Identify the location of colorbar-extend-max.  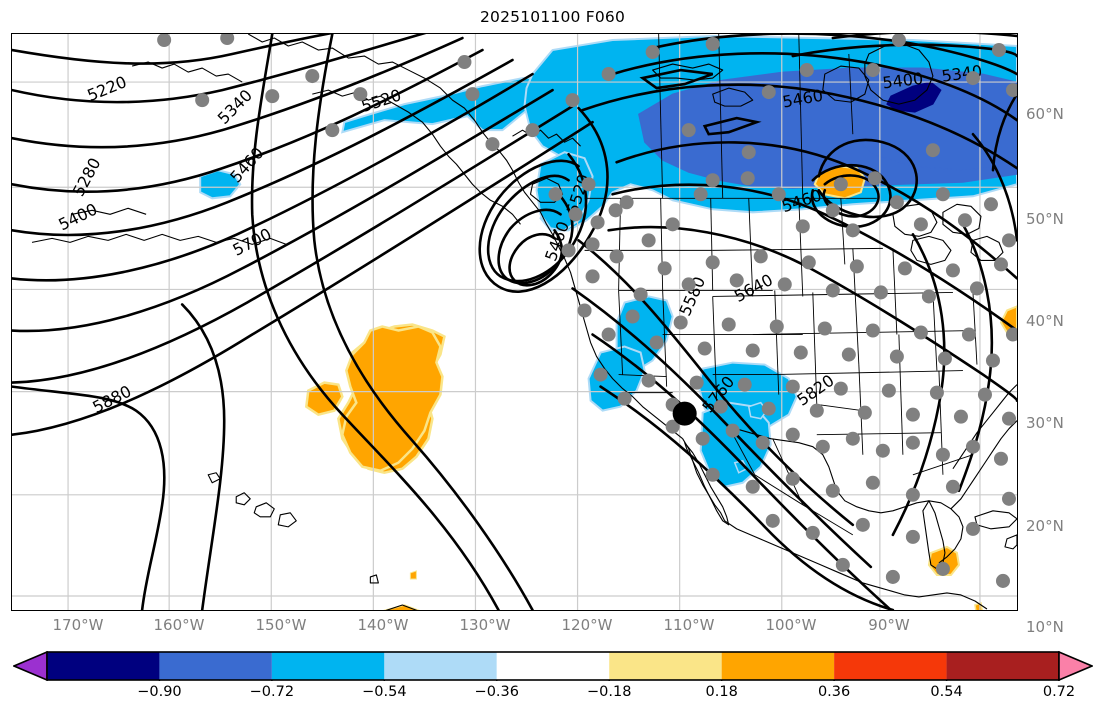
(1075, 666).